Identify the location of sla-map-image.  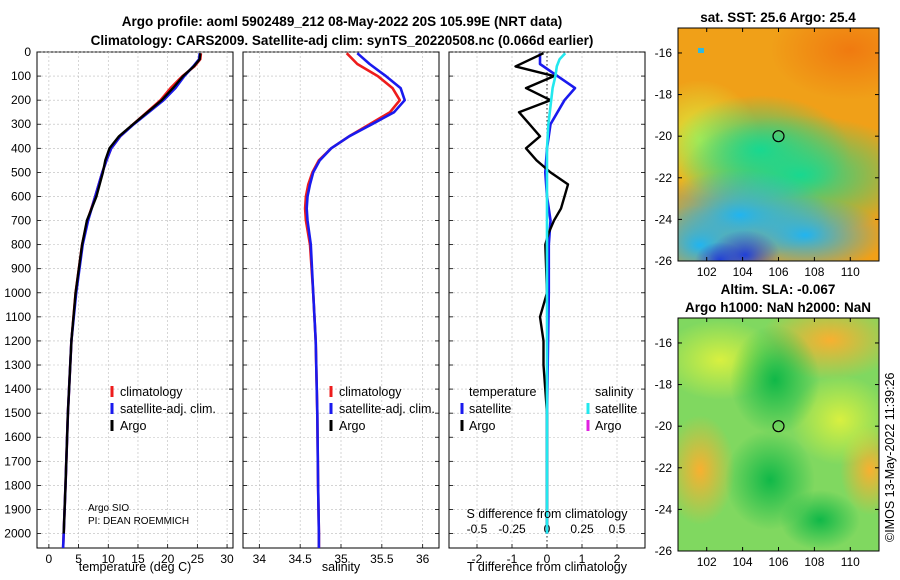
(778, 434).